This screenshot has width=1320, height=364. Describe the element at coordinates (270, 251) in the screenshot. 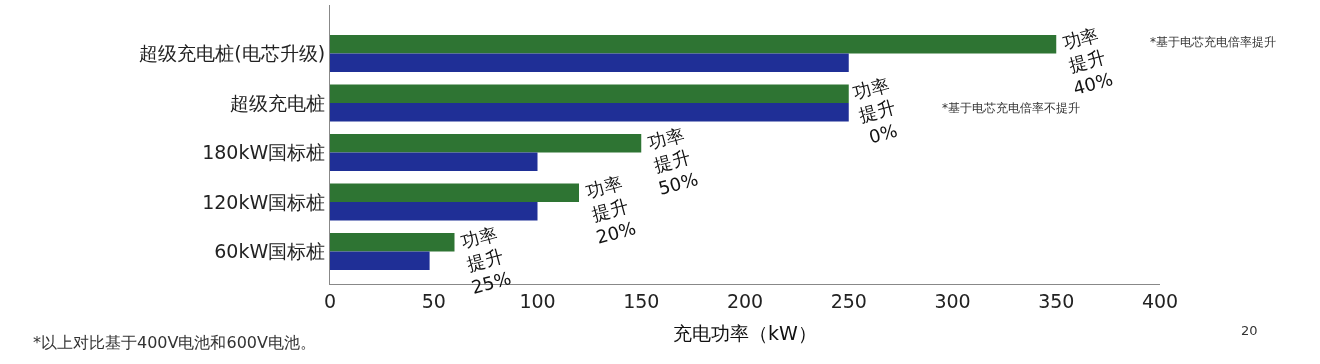

I see `y-tick-label: 60kW国标桩` at that location.